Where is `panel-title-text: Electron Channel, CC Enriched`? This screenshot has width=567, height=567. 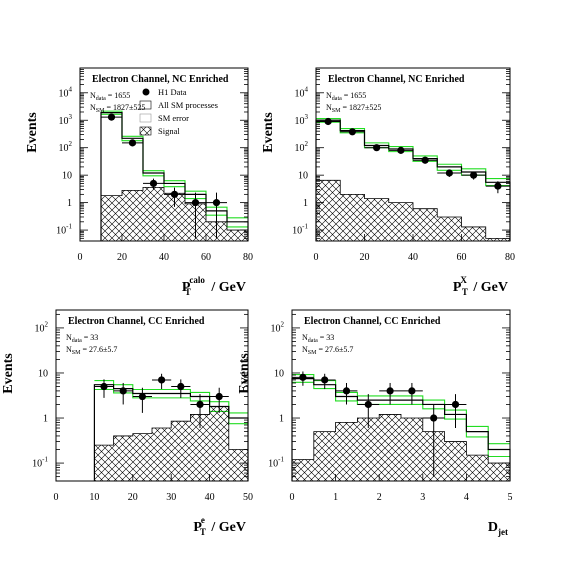 panel-title-text: Electron Channel, CC Enriched is located at coordinates (136, 321).